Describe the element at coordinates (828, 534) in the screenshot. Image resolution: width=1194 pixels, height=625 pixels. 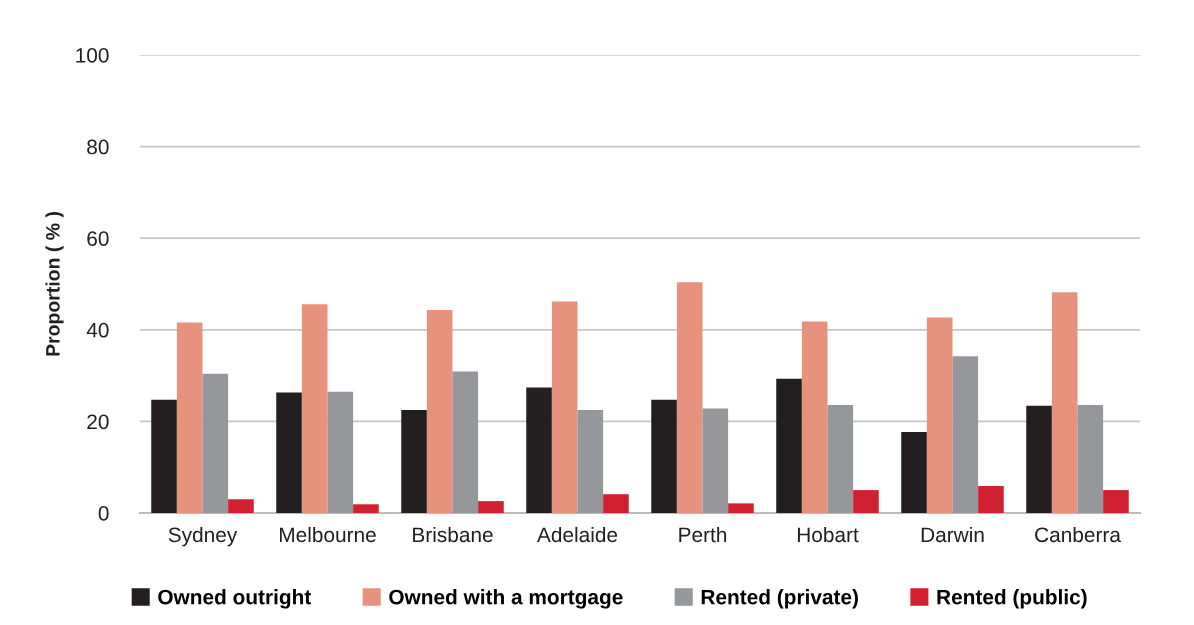
I see `x-tick-label: Hobart` at that location.